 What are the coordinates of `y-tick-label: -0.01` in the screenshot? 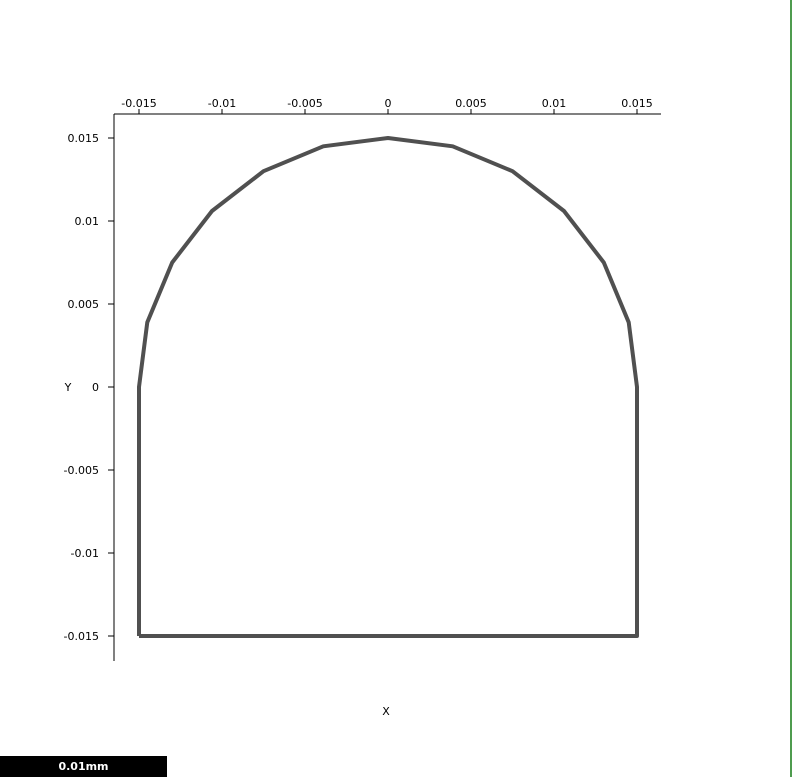 It's located at (85, 553).